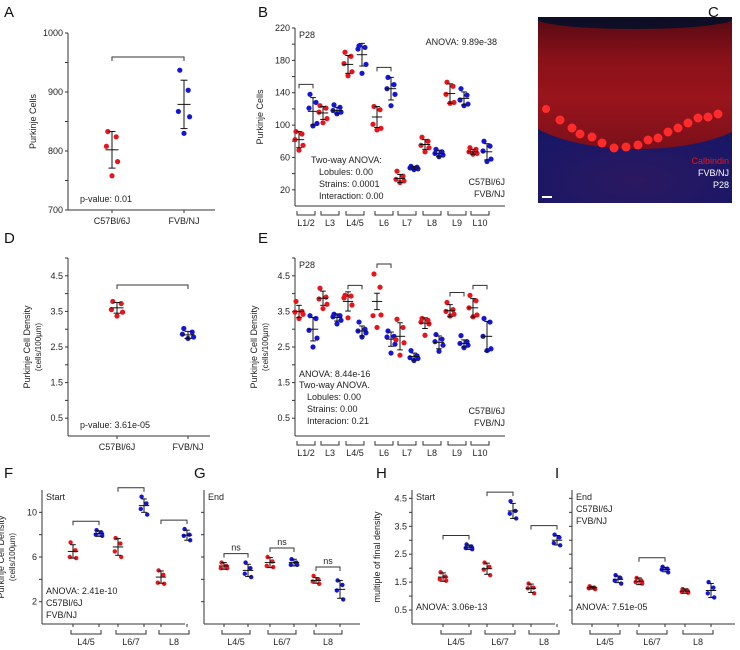 The image size is (740, 650). What do you see at coordinates (55, 92) in the screenshot?
I see `y-tick-label: 900` at bounding box center [55, 92].